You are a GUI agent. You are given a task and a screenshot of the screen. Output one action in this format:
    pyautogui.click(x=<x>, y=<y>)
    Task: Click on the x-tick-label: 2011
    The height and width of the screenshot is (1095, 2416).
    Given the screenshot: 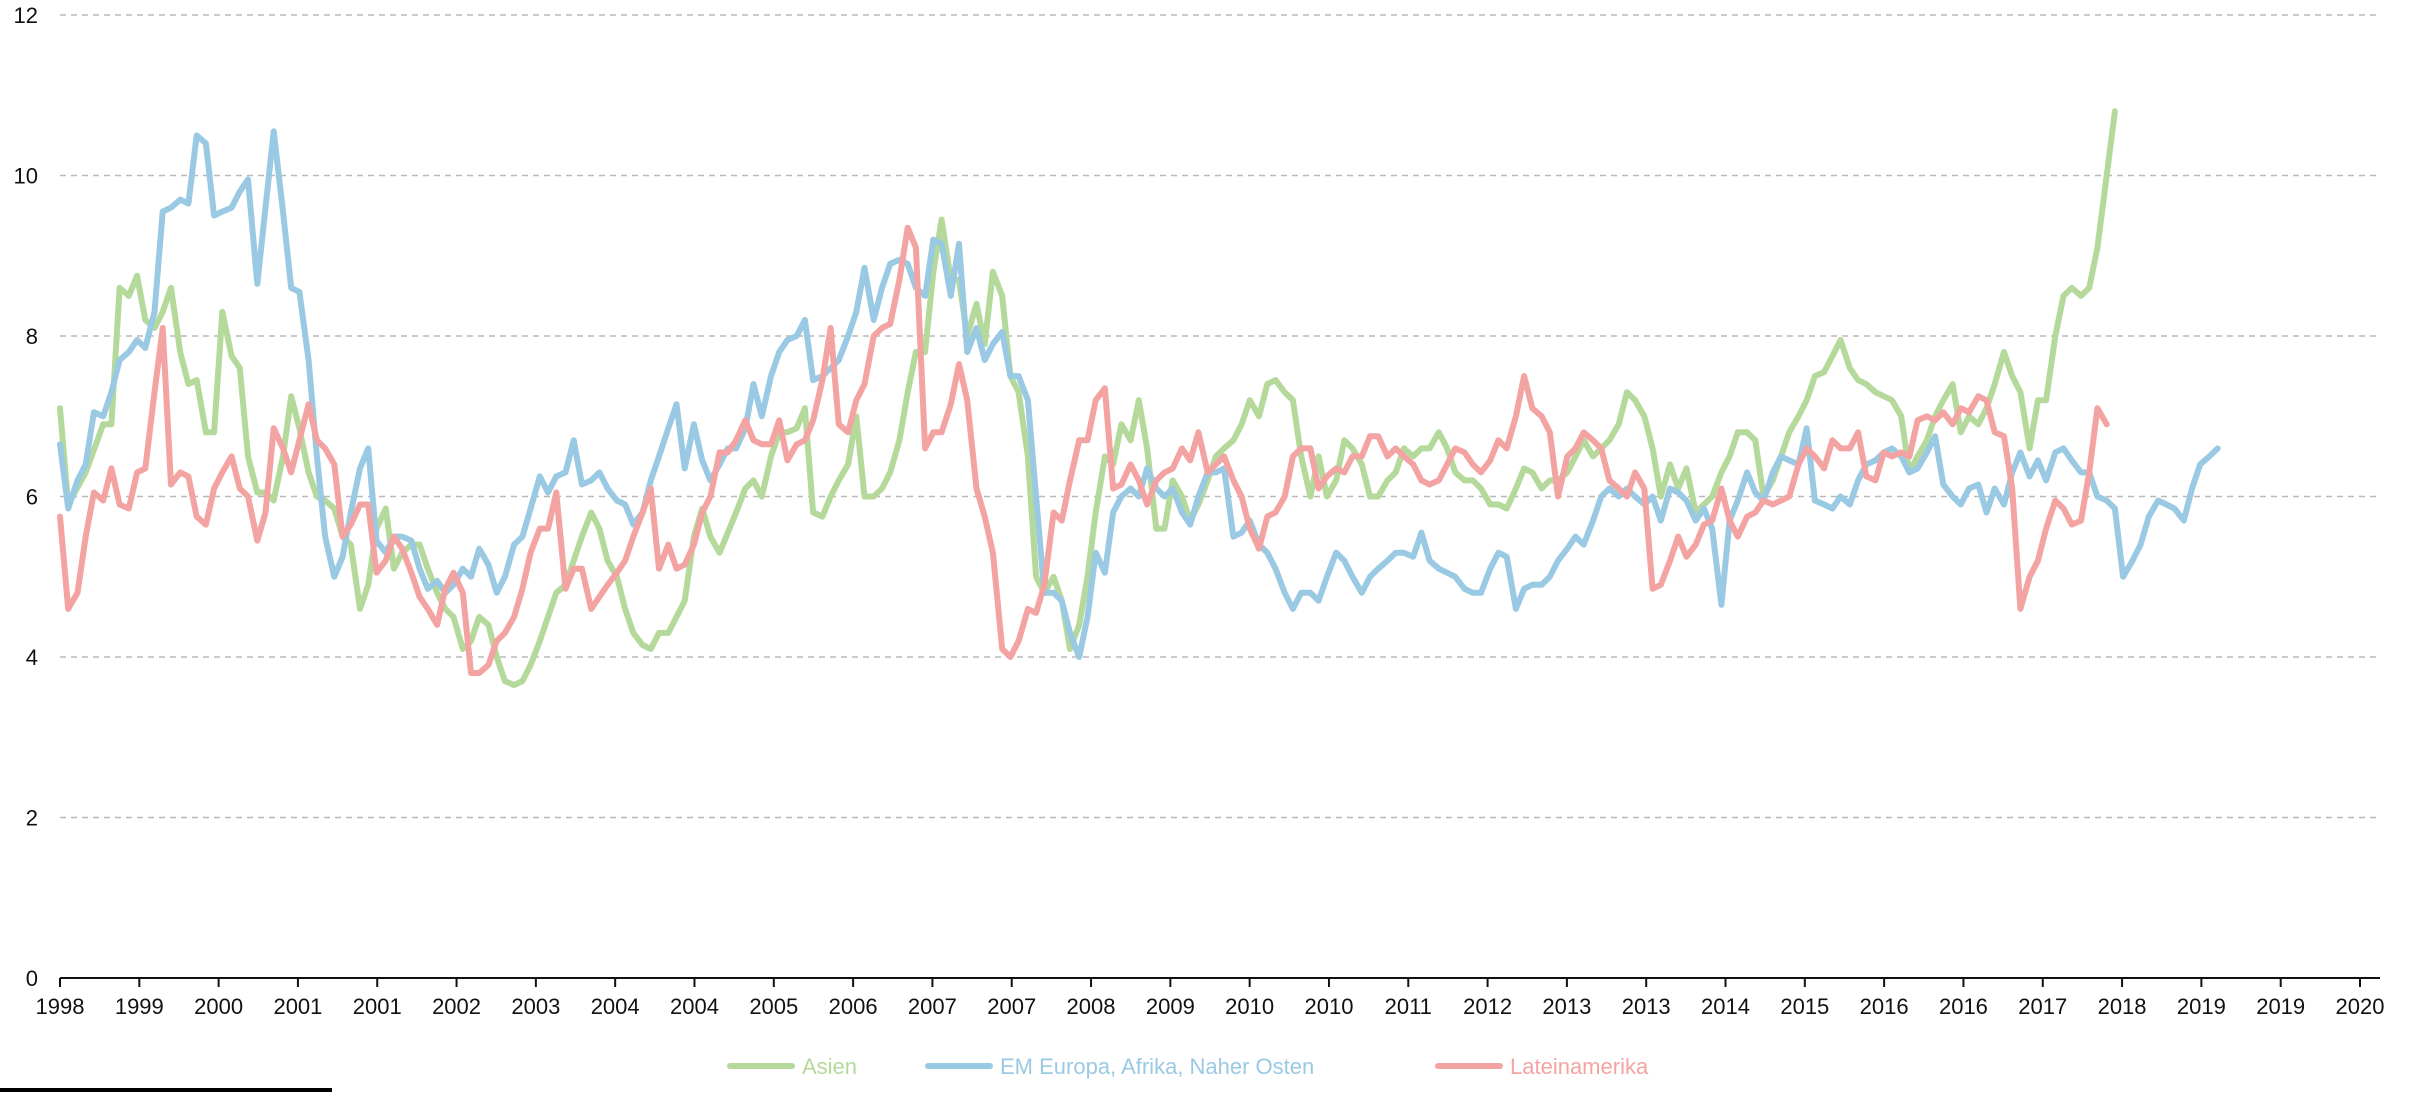 What is the action you would take?
    pyautogui.click(x=1408, y=1006)
    